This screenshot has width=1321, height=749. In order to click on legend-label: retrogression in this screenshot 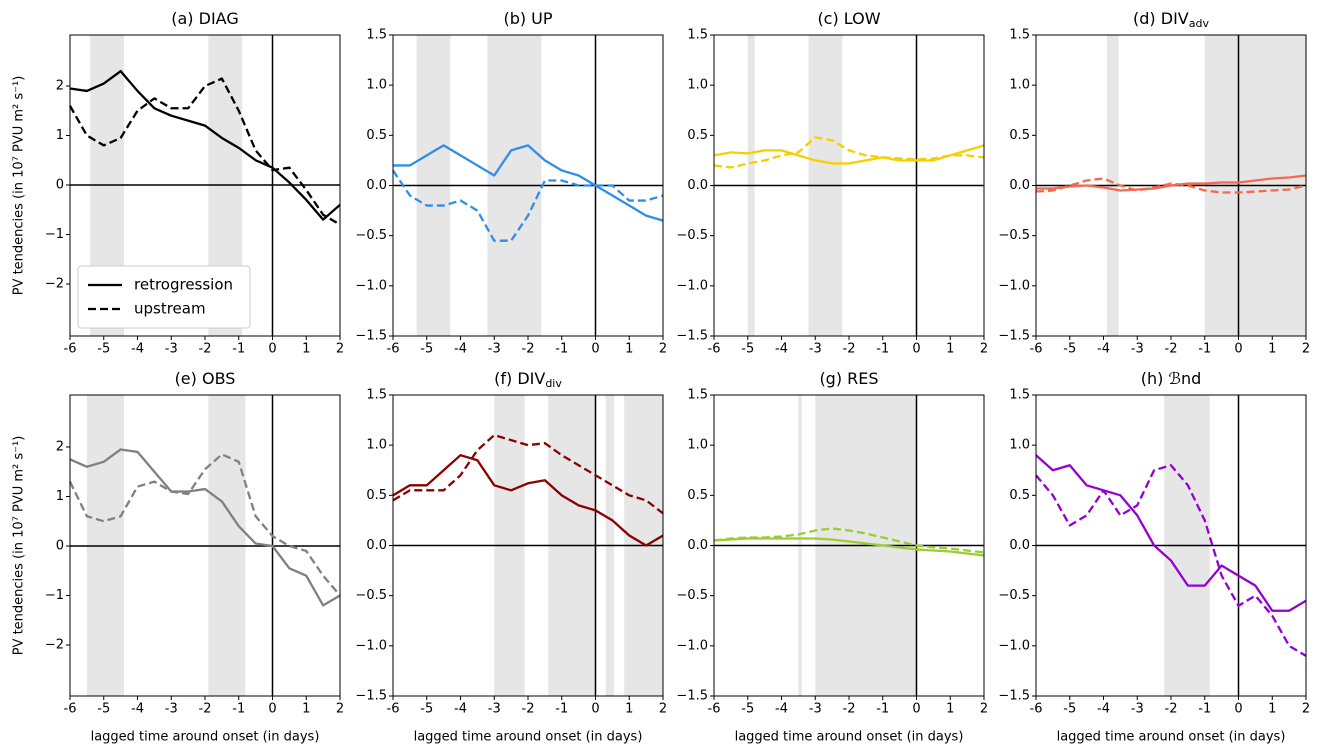, I will do `click(183, 285)`.